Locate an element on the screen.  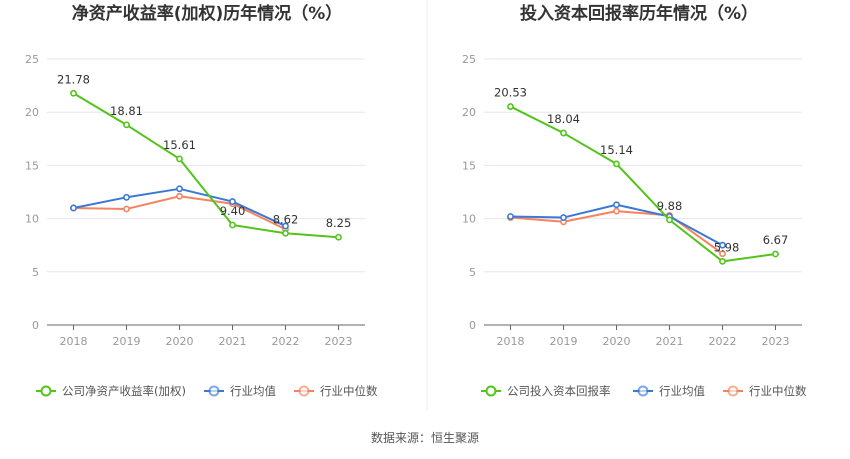
data-label: 9.88 is located at coordinates (670, 206).